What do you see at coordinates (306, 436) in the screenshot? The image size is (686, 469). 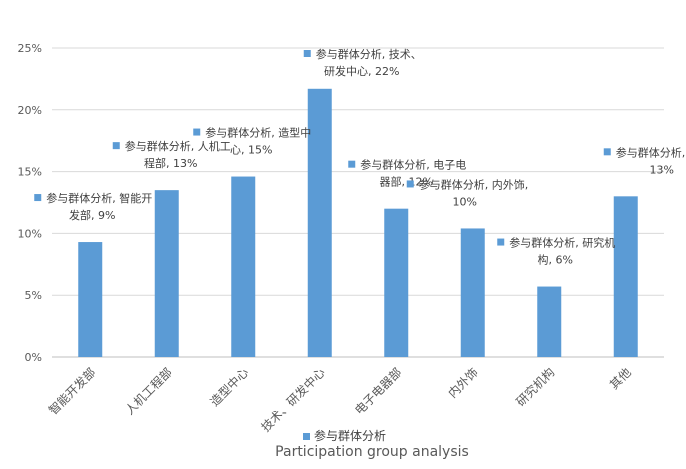 I see `legend-swatch` at bounding box center [306, 436].